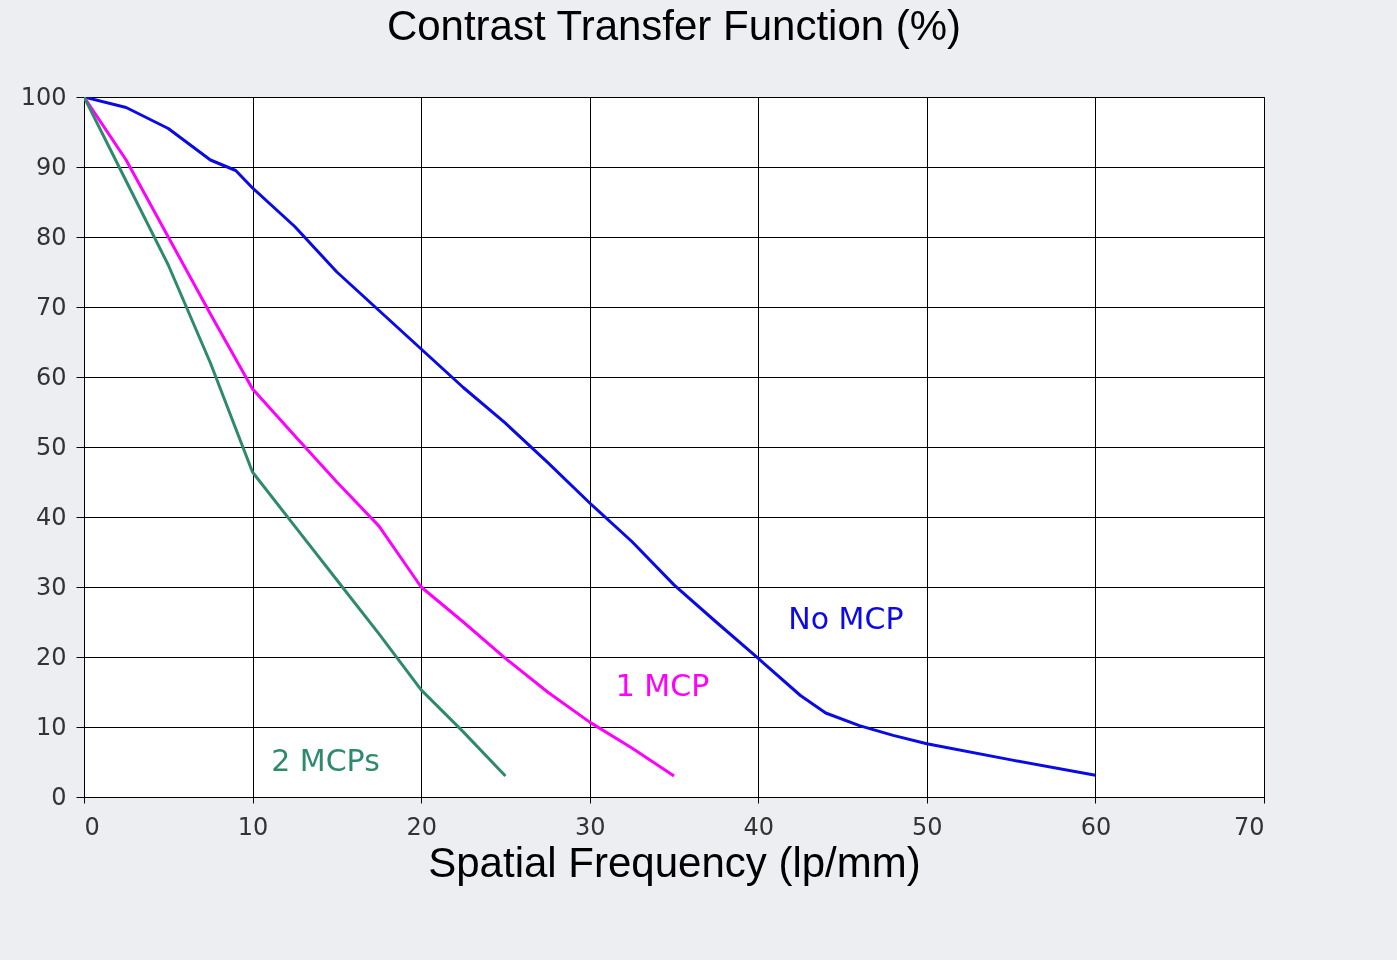 The width and height of the screenshot is (1397, 960). I want to click on y-tick-label: 80, so click(51, 236).